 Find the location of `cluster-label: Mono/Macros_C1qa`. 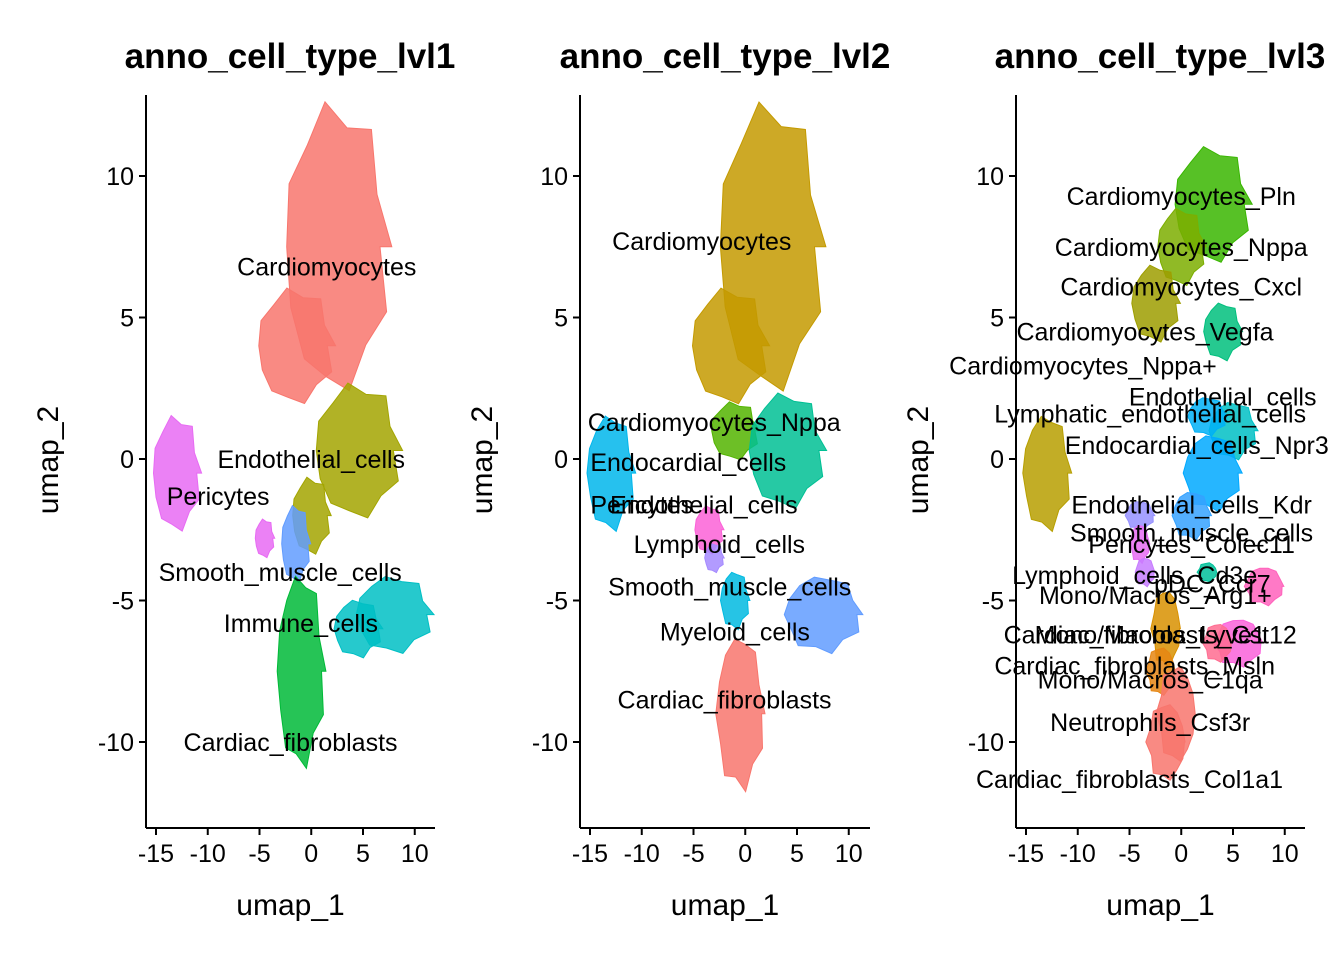

cluster-label: Mono/Macros_C1qa is located at coordinates (1150, 681).